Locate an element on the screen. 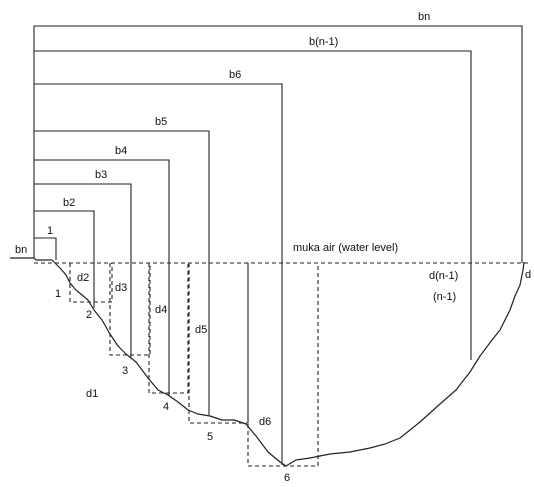  label-point-3: 3 is located at coordinates (125, 371).